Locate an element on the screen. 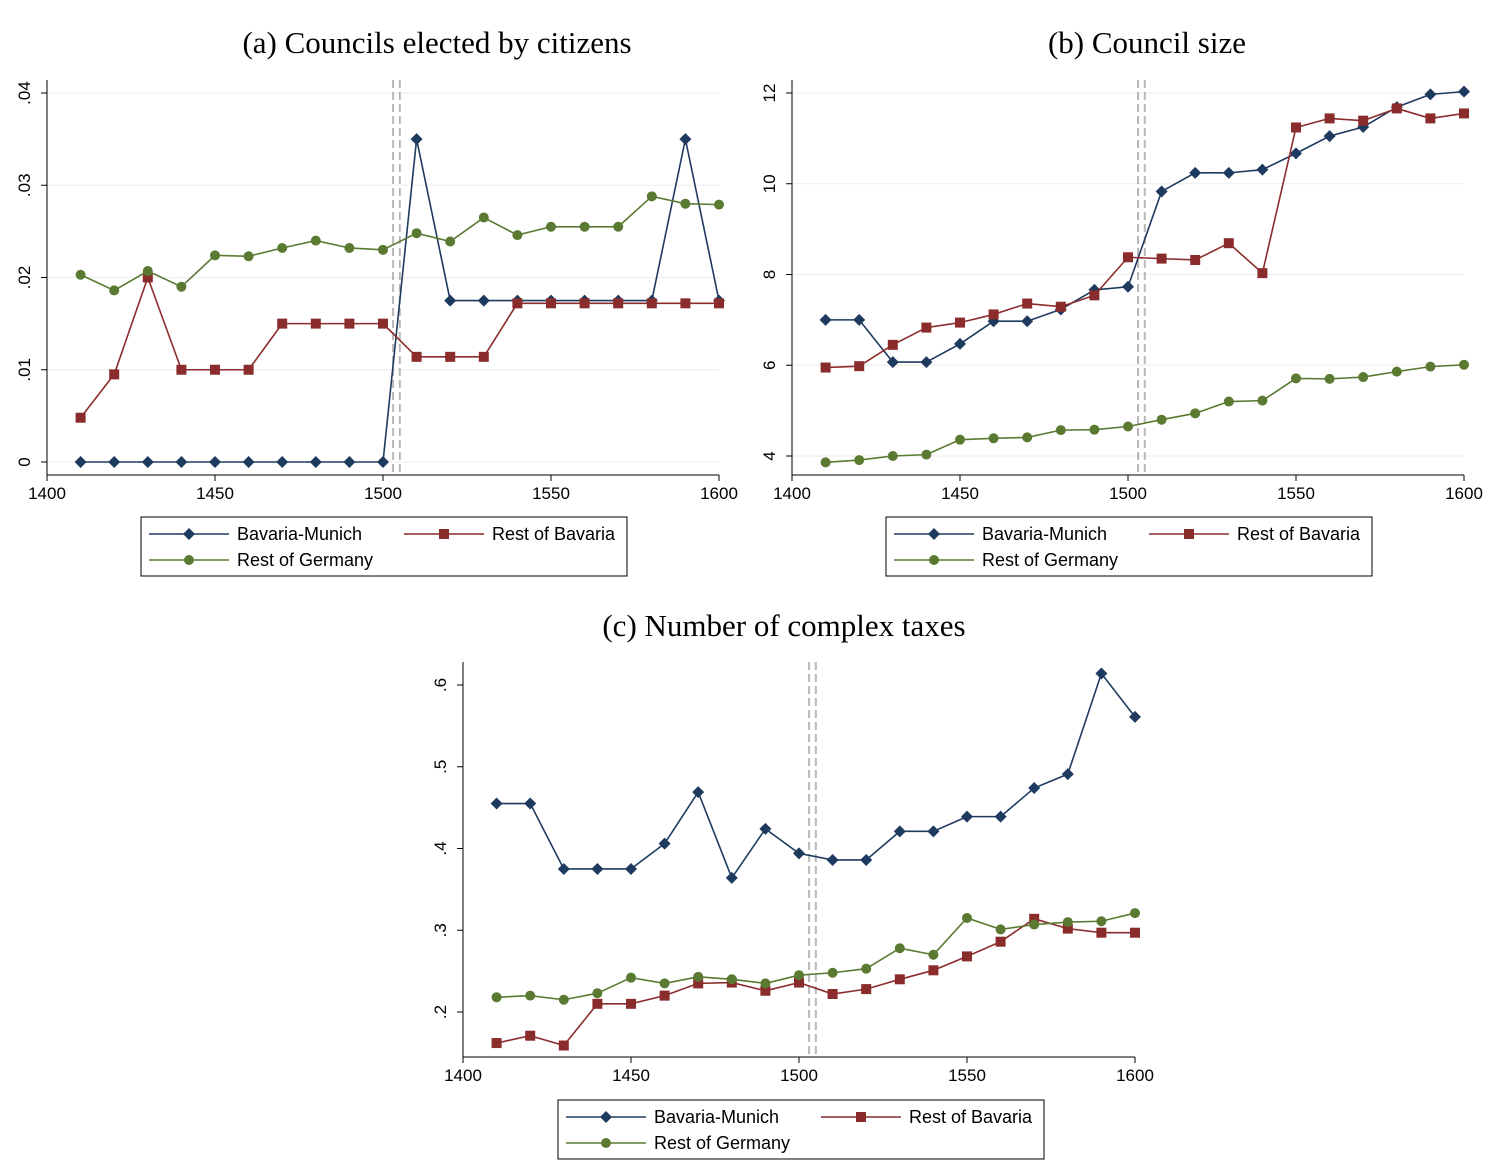 Image resolution: width=1492 pixels, height=1176 pixels. y-tick-label: .03 is located at coordinates (24, 185).